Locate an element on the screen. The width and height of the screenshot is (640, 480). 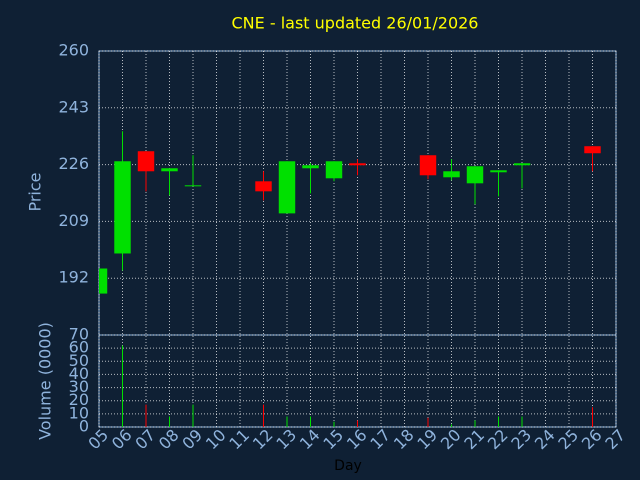
volume-tick-label: 50 is located at coordinates (79, 360).